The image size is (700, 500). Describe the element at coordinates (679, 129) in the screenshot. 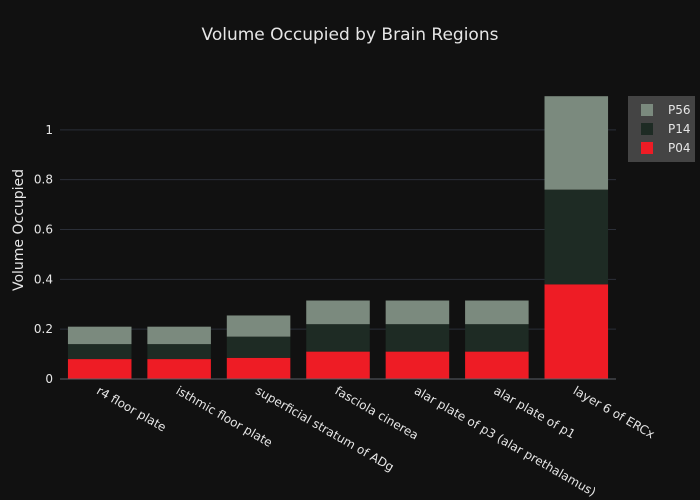

I see `legend-label-p14: P14` at that location.